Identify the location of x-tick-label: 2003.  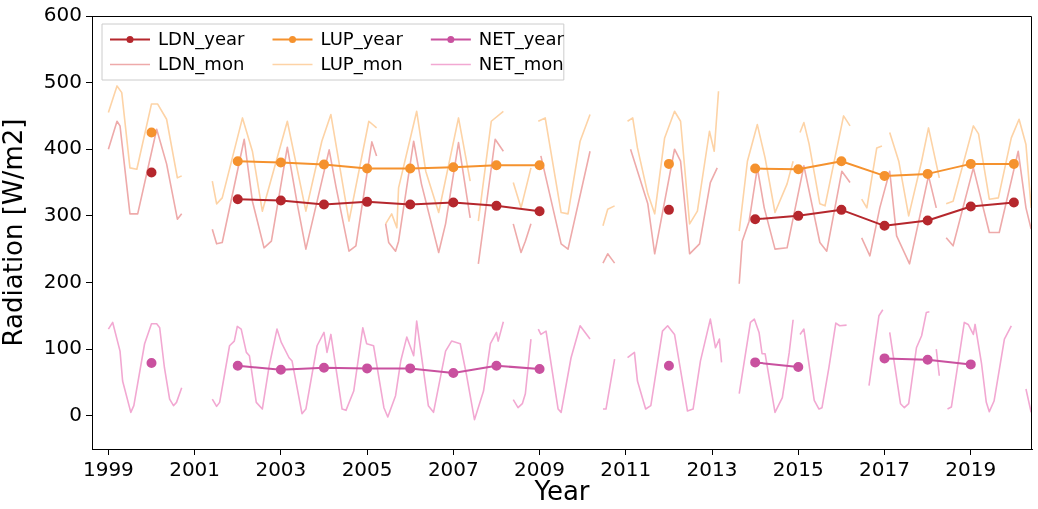
(281, 469).